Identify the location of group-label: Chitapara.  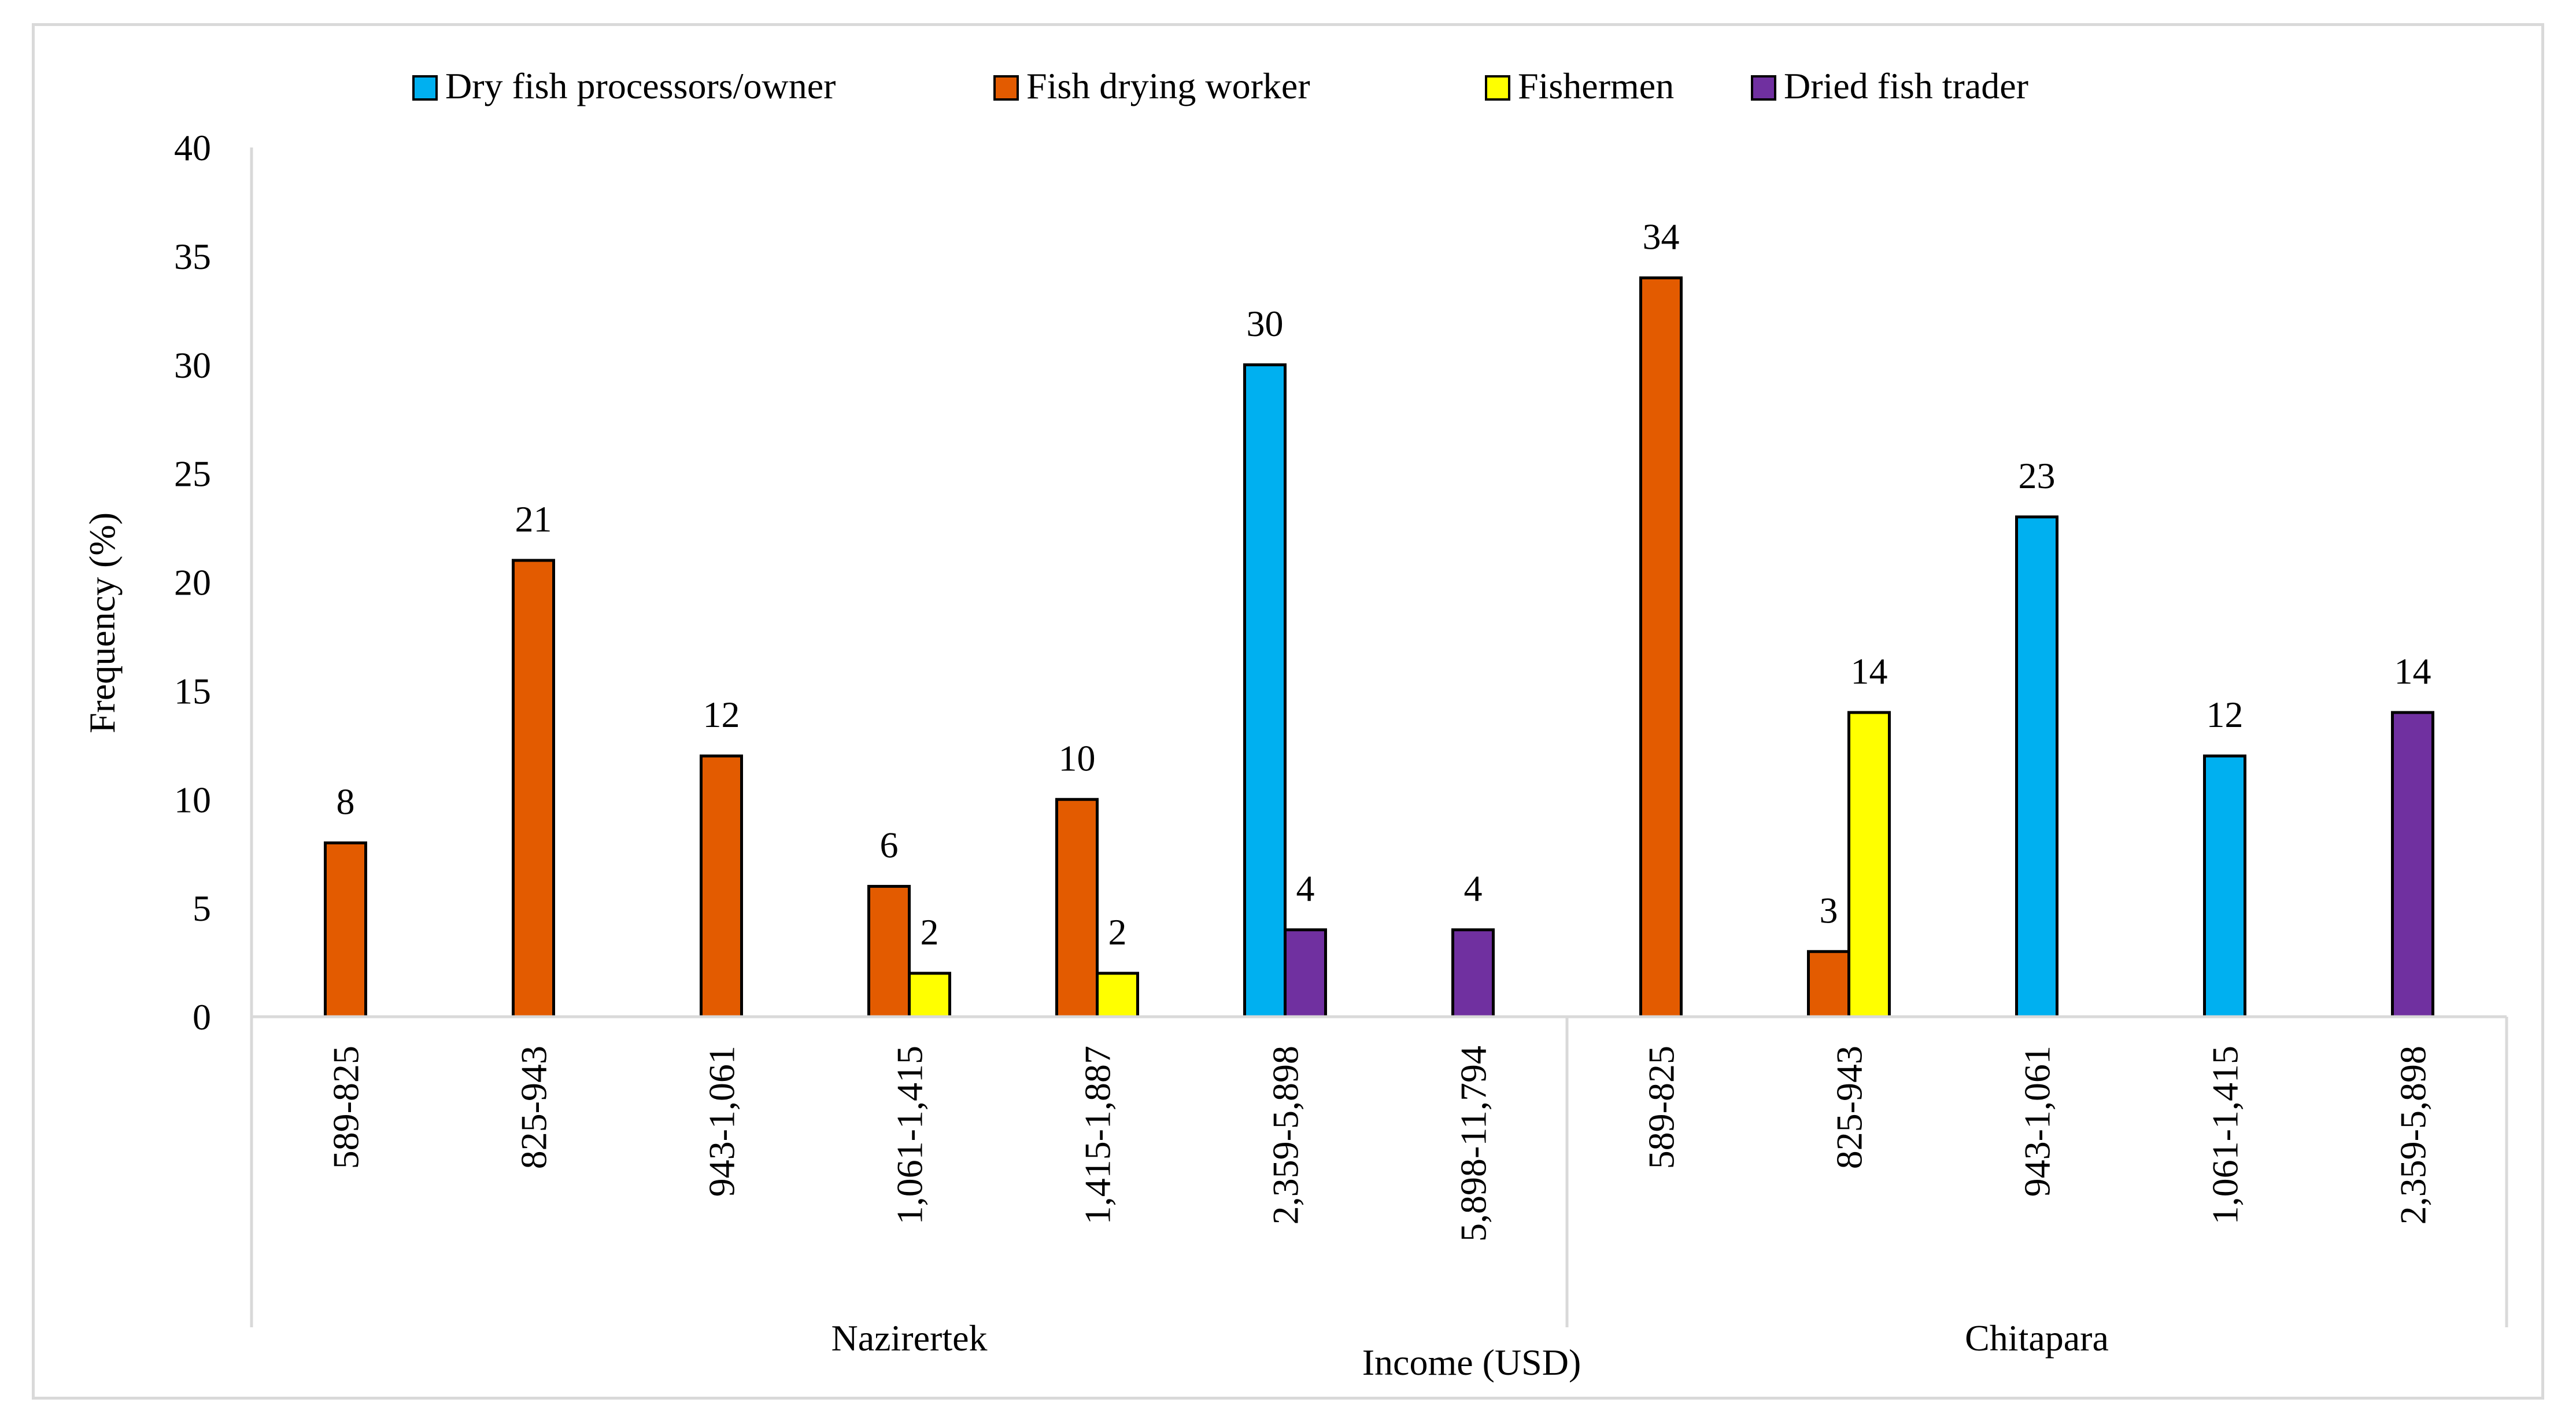
(2037, 1338).